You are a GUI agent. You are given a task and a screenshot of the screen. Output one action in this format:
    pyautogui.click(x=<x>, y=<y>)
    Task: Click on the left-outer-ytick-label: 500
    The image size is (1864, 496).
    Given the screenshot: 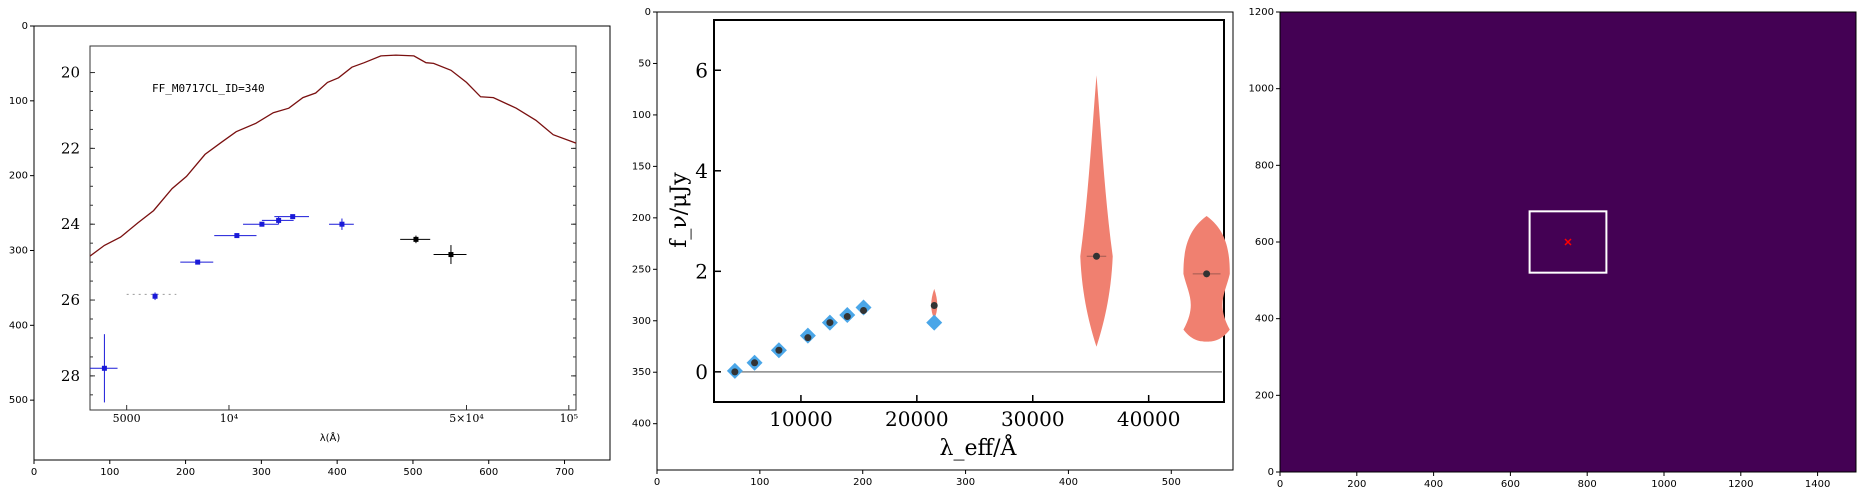 What is the action you would take?
    pyautogui.click(x=18, y=400)
    